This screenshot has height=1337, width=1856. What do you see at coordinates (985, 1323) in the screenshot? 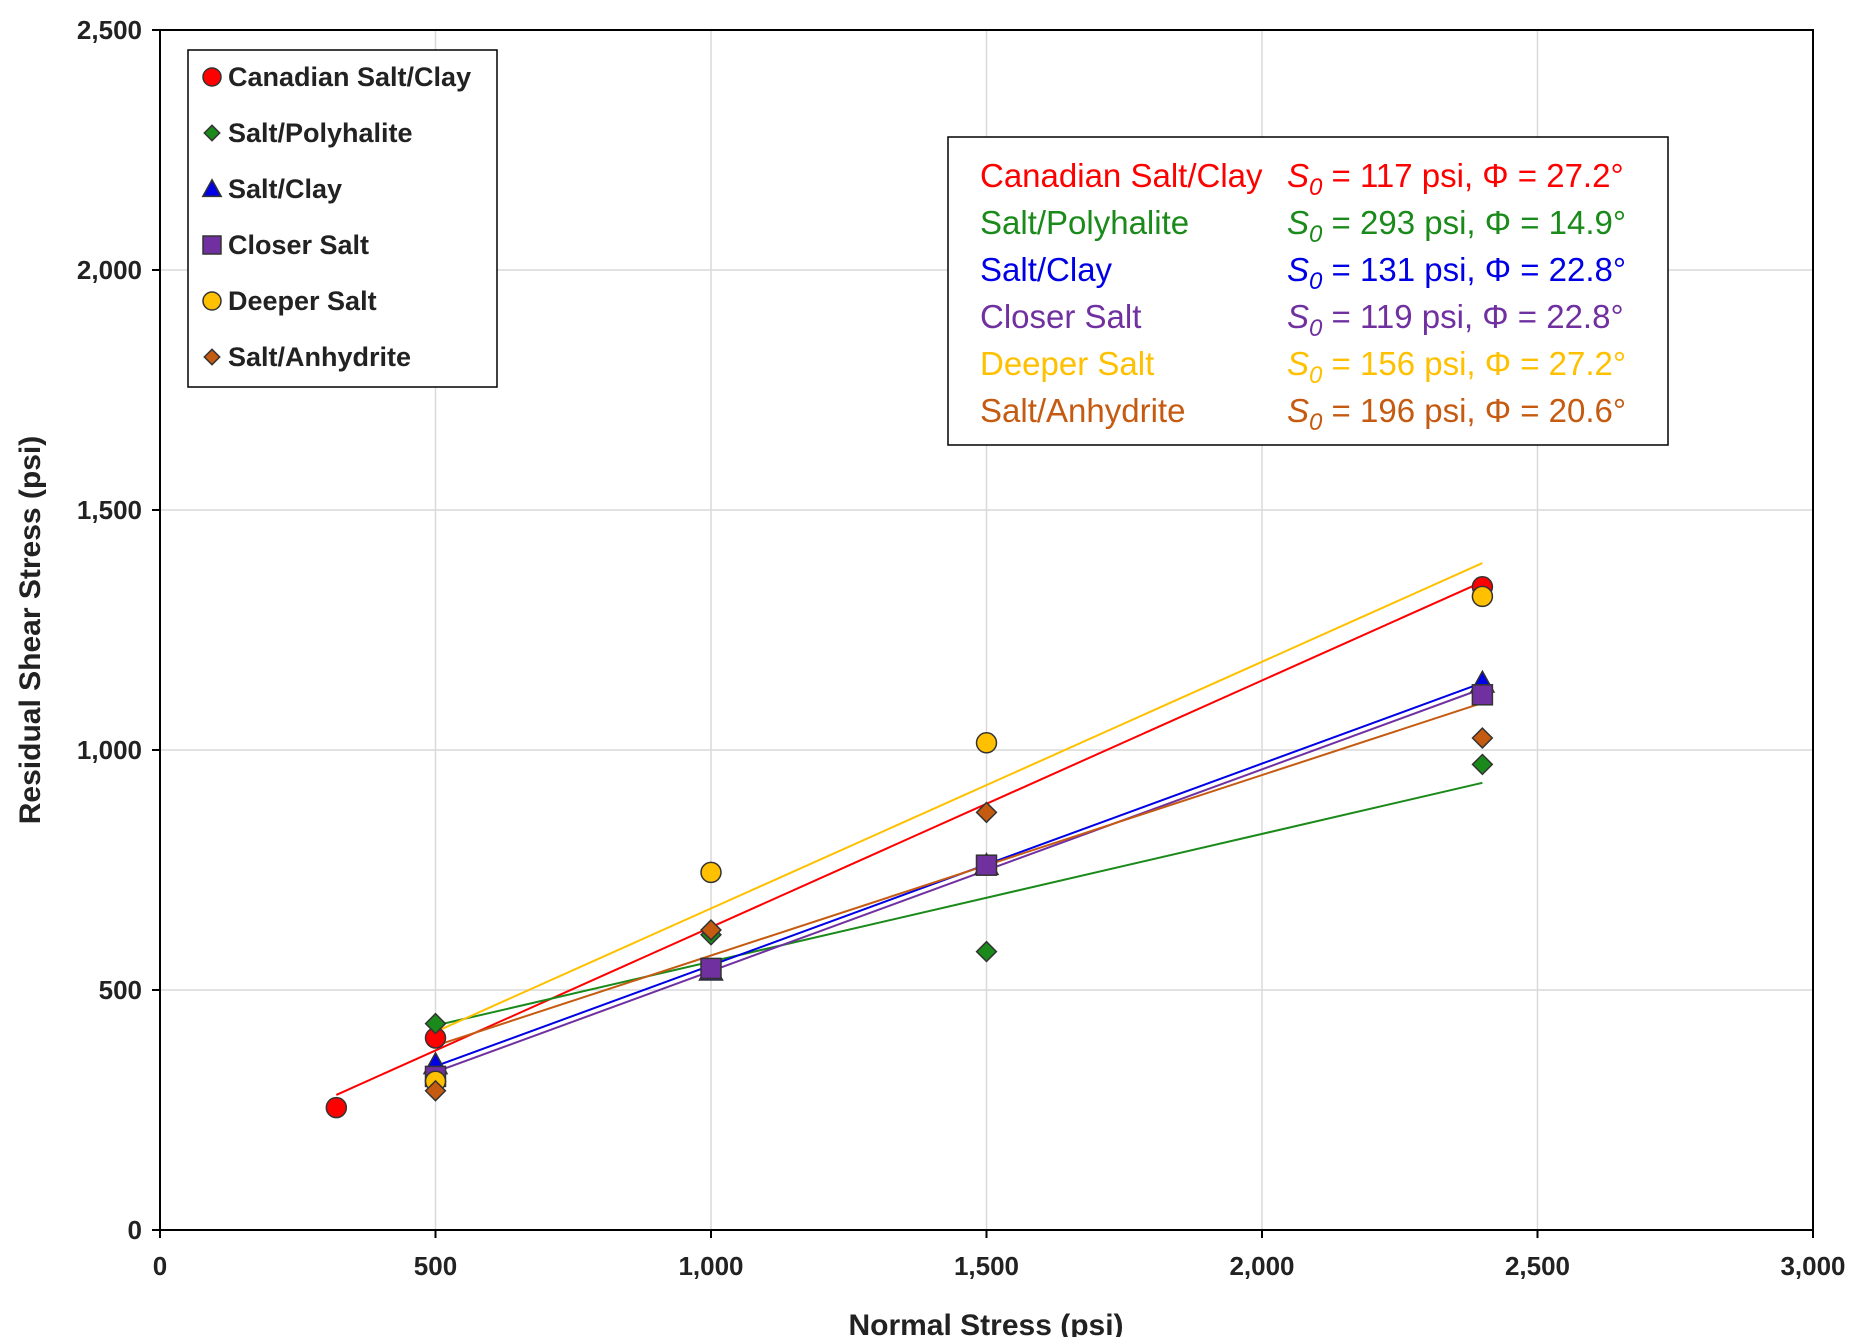
I see `x-axis-title: Normal Stress (psi)` at bounding box center [985, 1323].